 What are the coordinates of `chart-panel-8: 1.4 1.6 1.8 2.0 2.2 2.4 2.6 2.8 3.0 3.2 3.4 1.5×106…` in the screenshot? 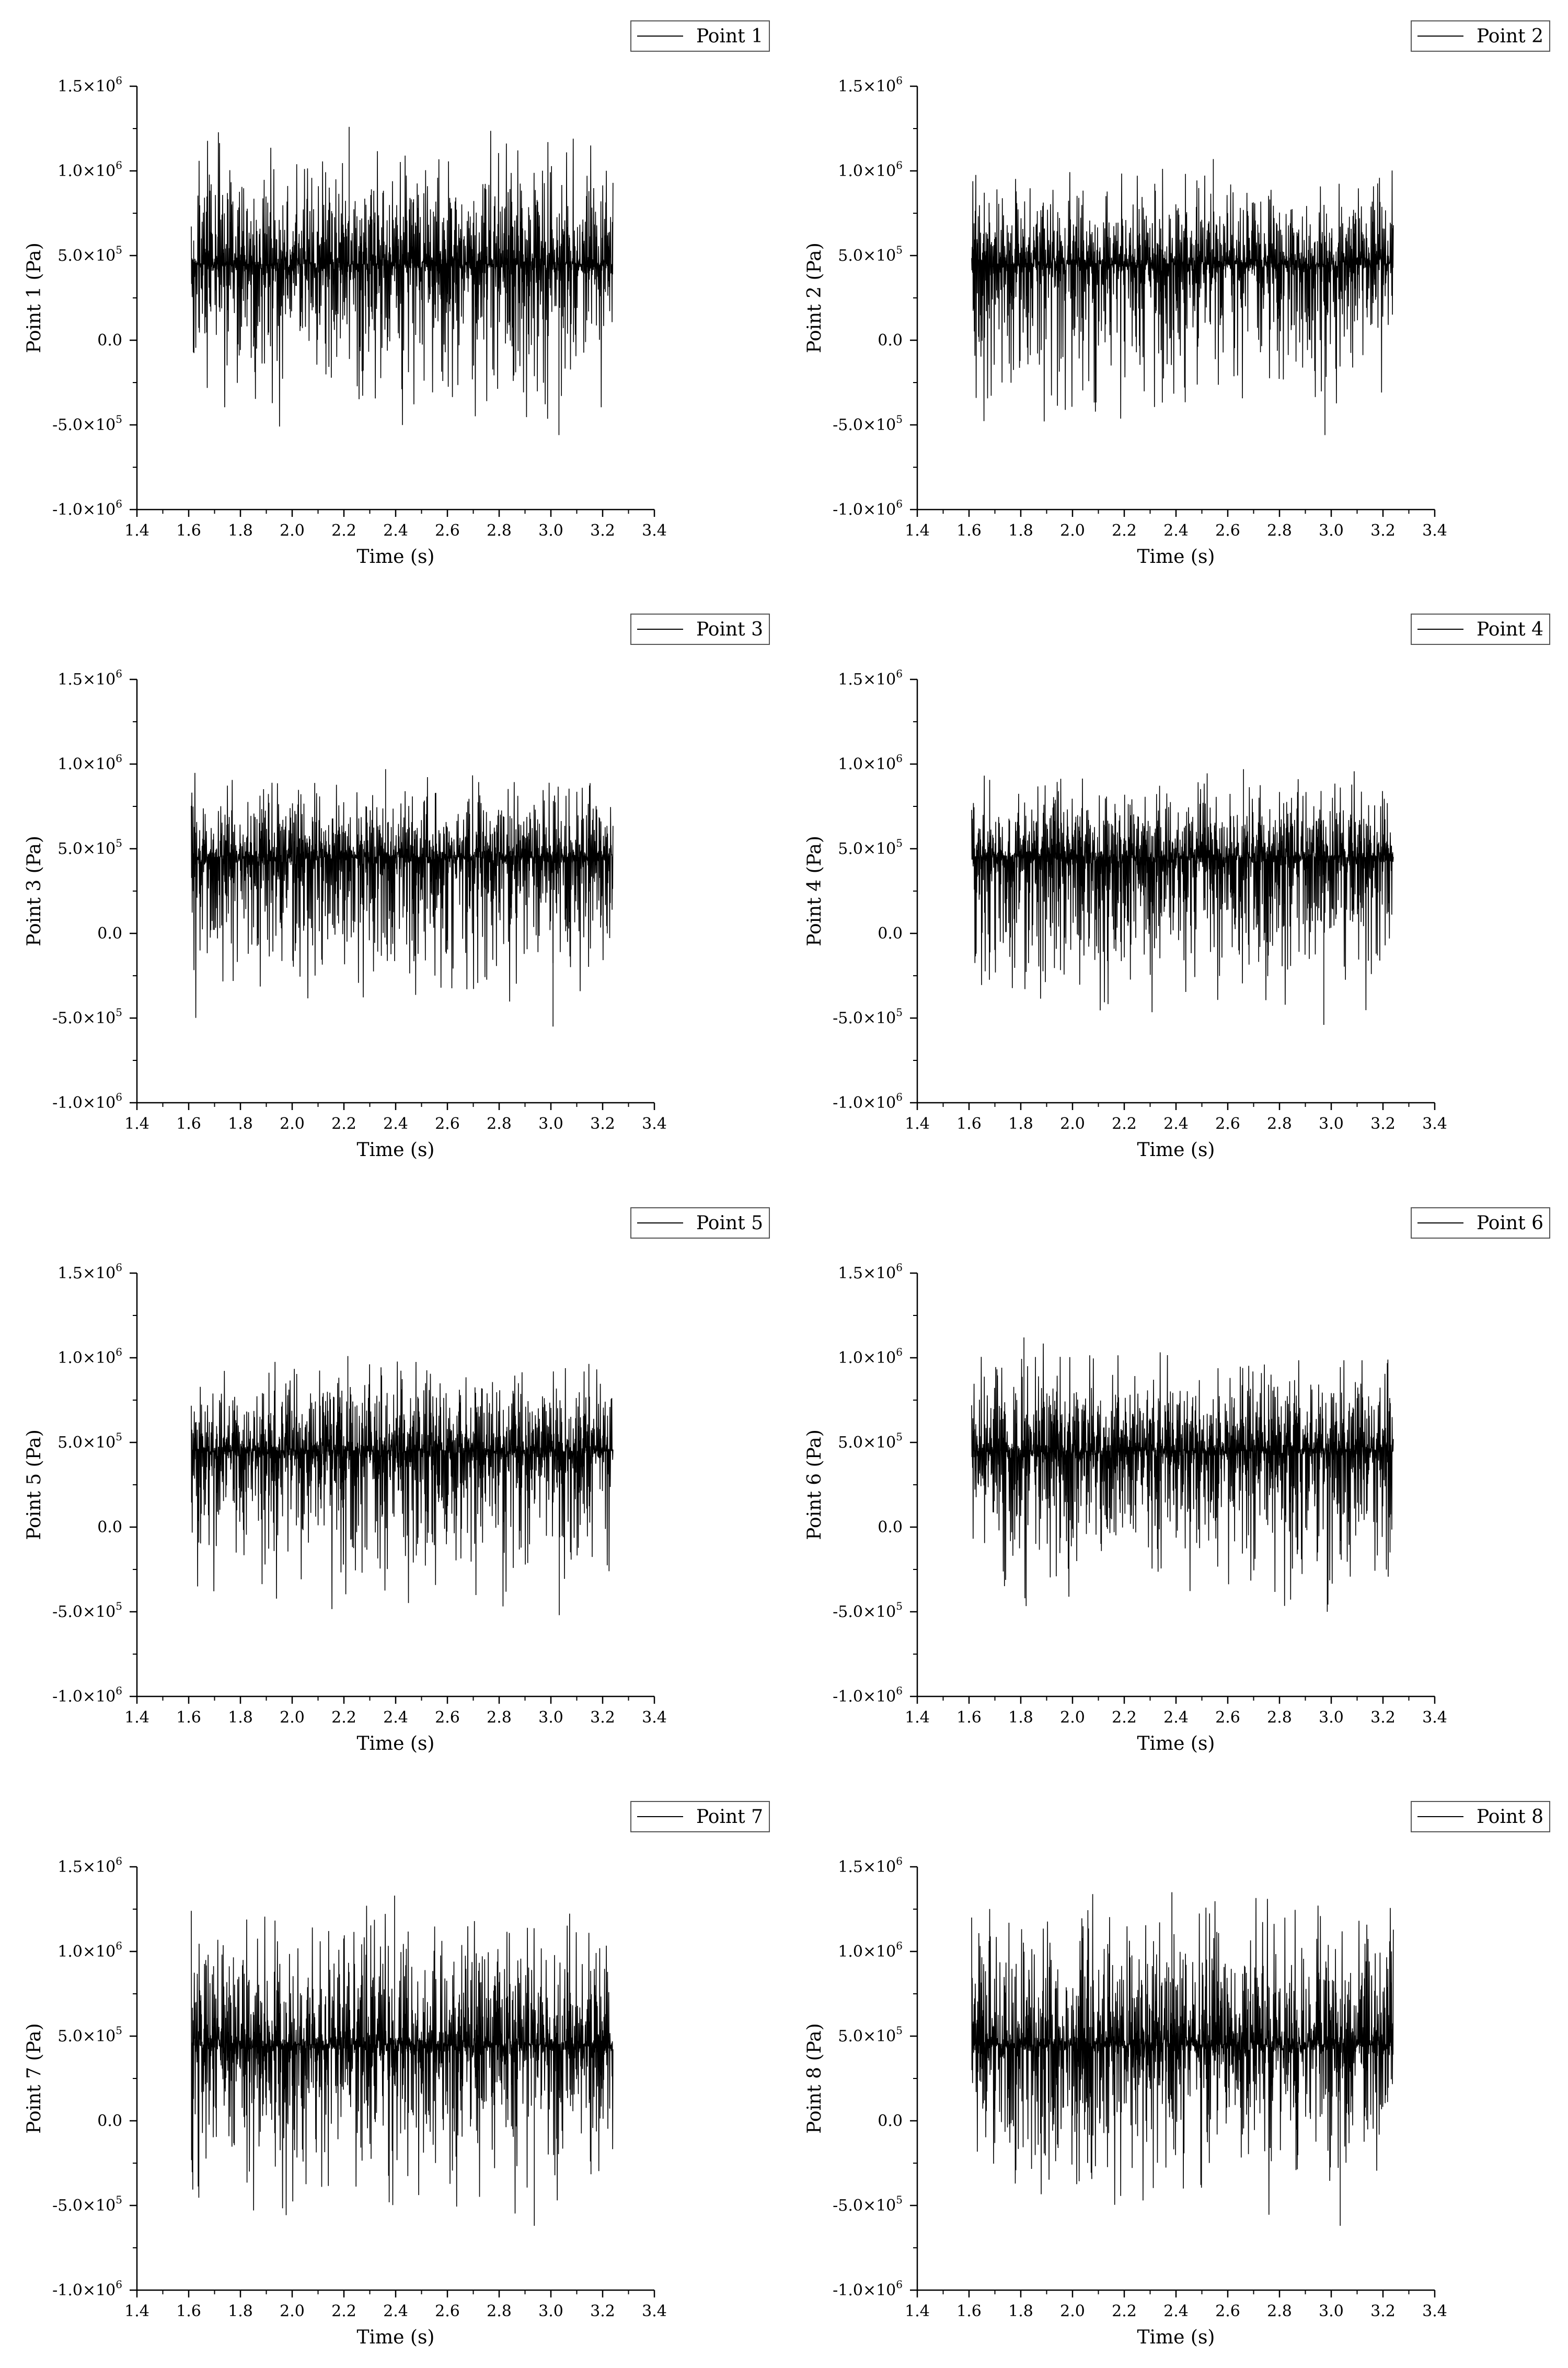 It's located at (1177, 2074).